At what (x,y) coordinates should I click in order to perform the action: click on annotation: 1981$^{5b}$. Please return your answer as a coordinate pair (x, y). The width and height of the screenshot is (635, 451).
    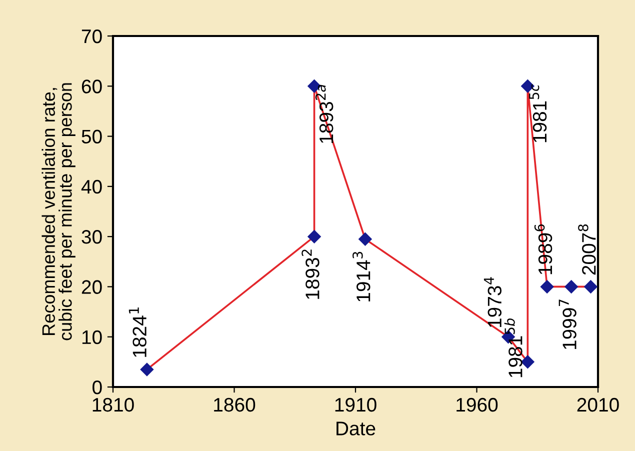
    Looking at the image, I should click on (513, 348).